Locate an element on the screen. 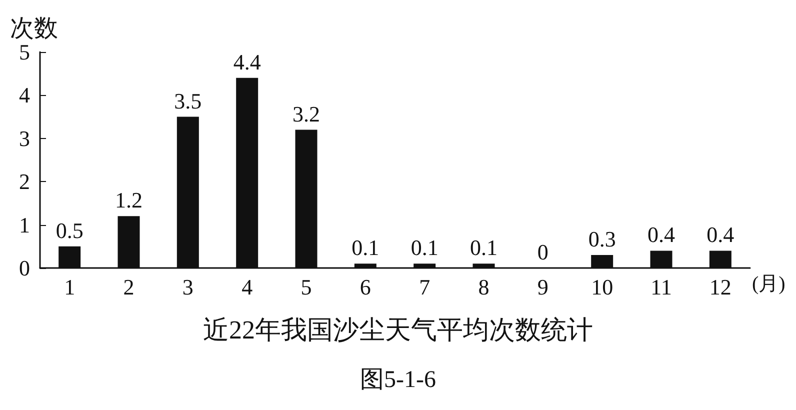  data-label: 3.5 is located at coordinates (188, 101).